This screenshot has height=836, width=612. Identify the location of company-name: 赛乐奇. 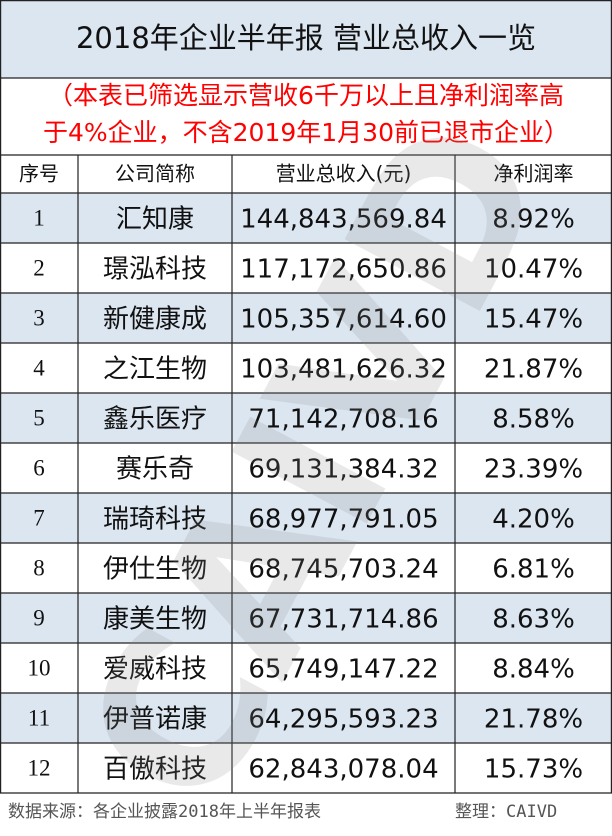
(155, 470).